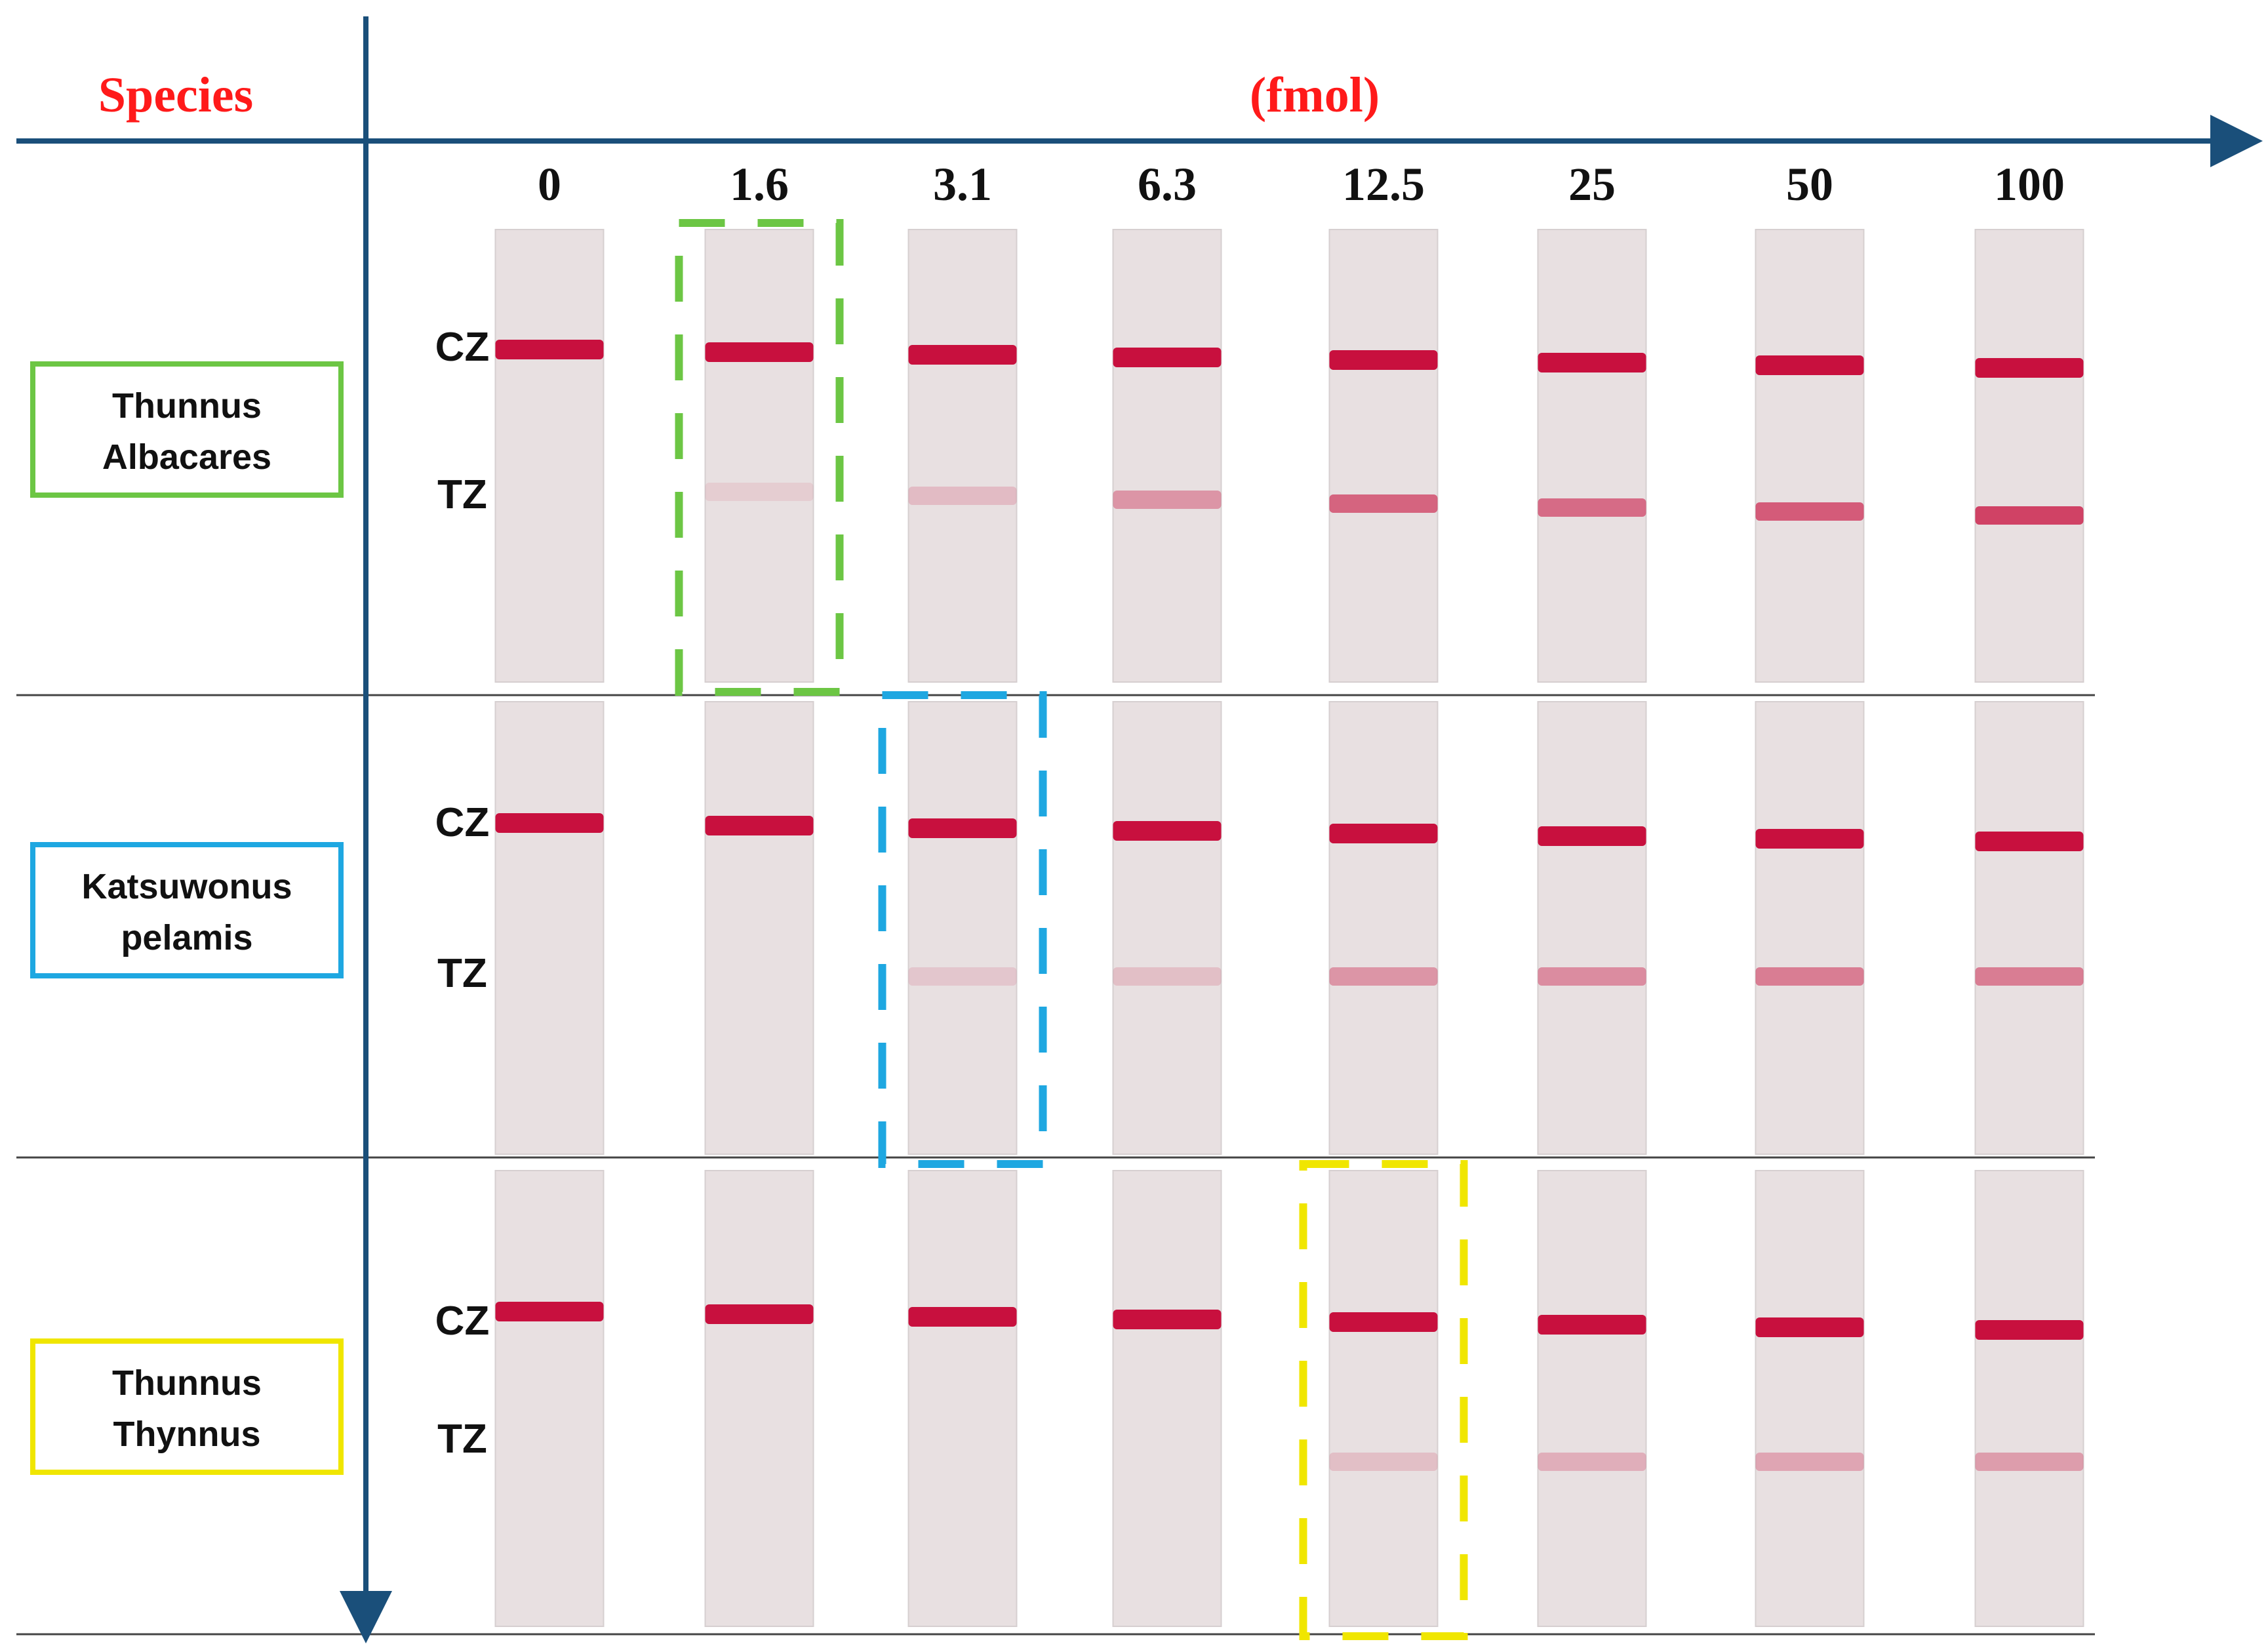 The height and width of the screenshot is (1648, 2268). Describe the element at coordinates (1592, 184) in the screenshot. I see `concentration-label: 25` at that location.